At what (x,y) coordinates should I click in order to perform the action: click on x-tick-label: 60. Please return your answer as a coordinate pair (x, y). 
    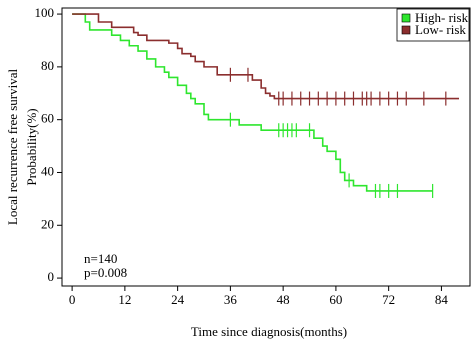
    Looking at the image, I should click on (335, 299).